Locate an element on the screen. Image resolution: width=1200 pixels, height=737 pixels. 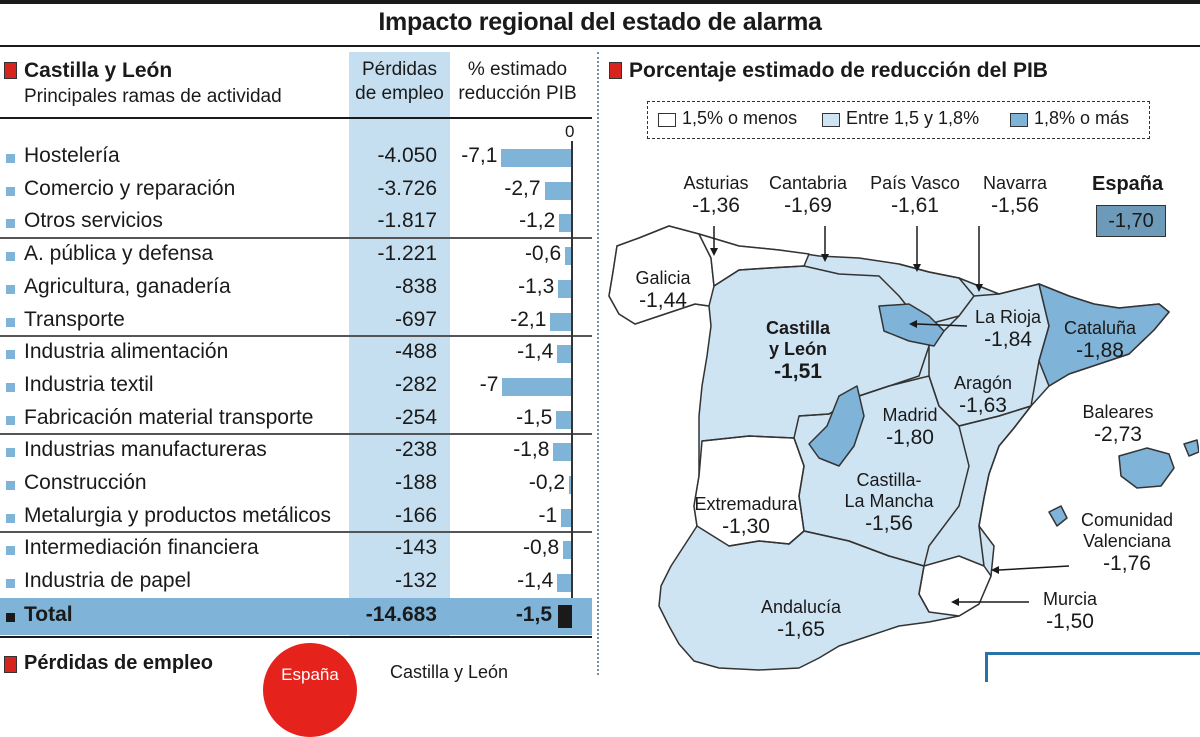
total-bullet-icon is located at coordinates (10, 617).